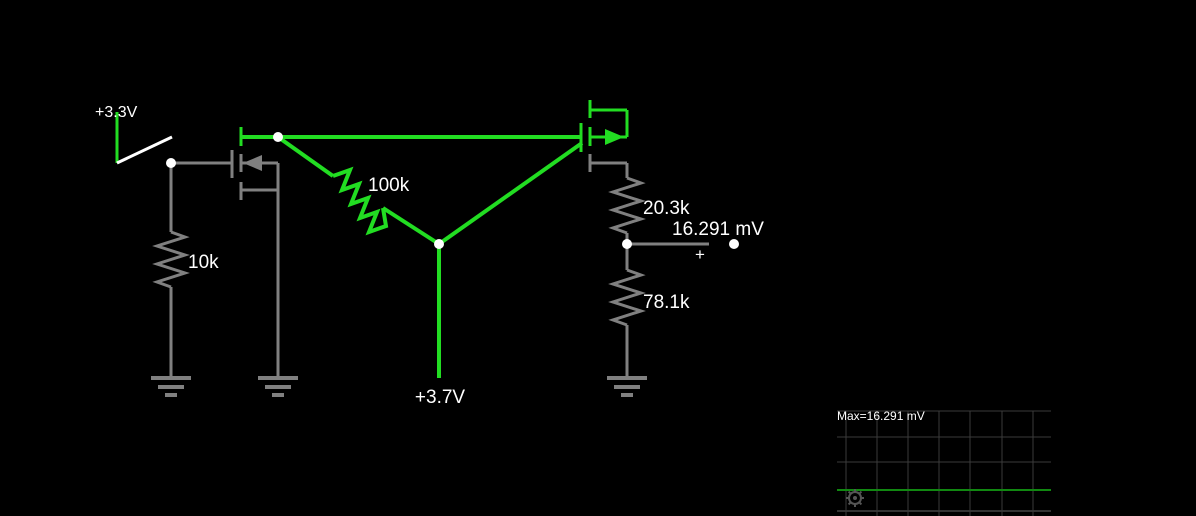 This screenshot has width=1196, height=516. Describe the element at coordinates (627, 311) in the screenshot. I see `resistor-78-1k` at that location.